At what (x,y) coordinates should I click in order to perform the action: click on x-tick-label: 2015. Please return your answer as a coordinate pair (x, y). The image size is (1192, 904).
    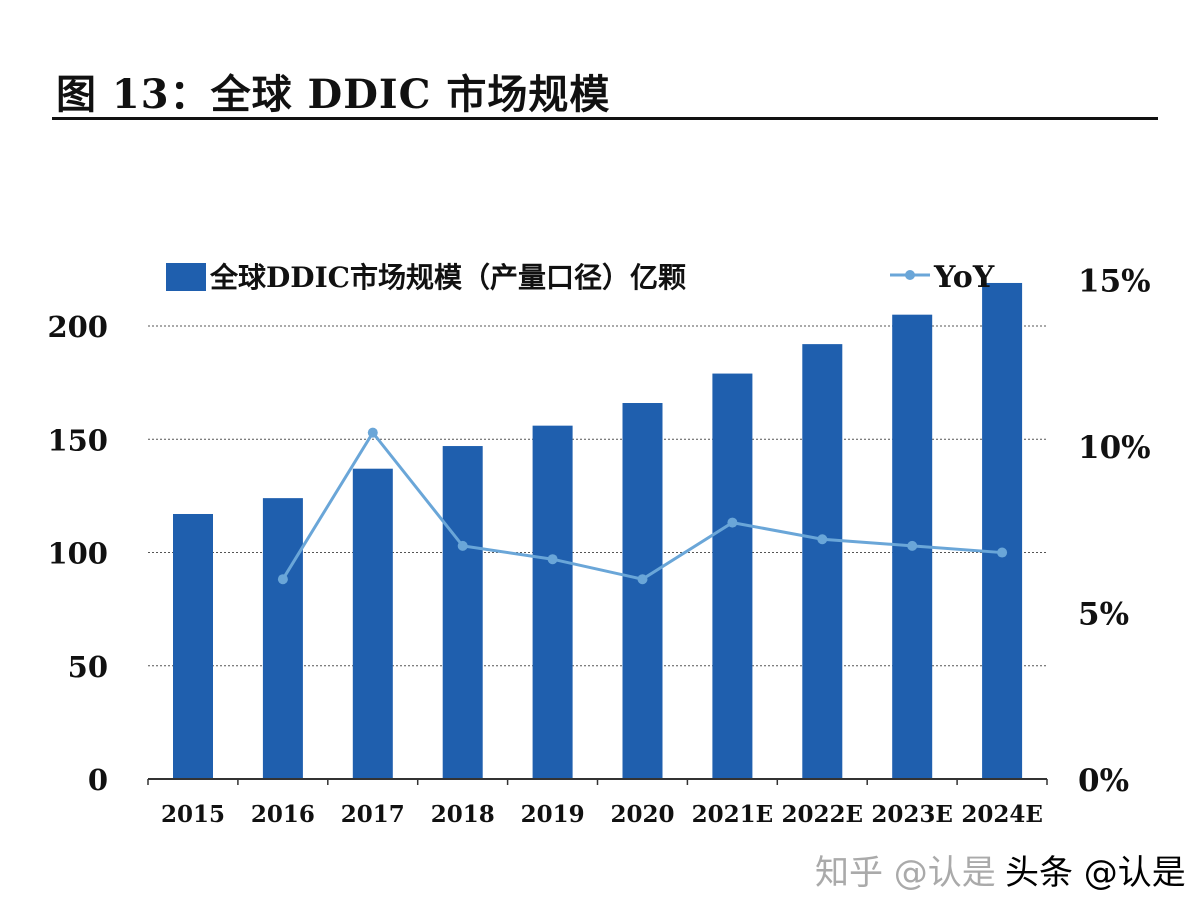
    Looking at the image, I should click on (193, 814).